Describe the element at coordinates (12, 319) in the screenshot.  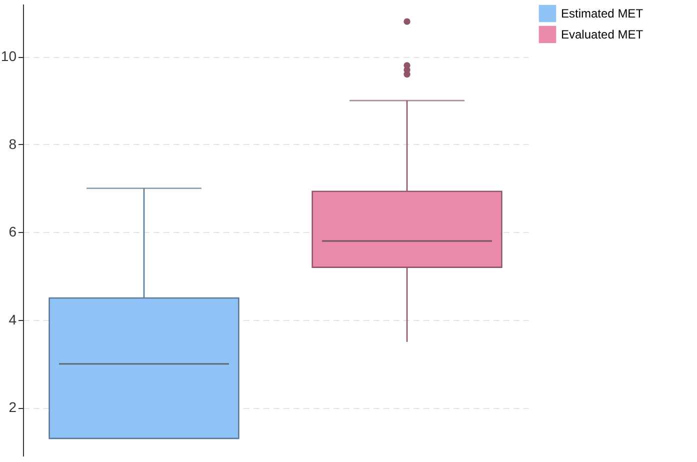
I see `y-tick-label: 4` at that location.